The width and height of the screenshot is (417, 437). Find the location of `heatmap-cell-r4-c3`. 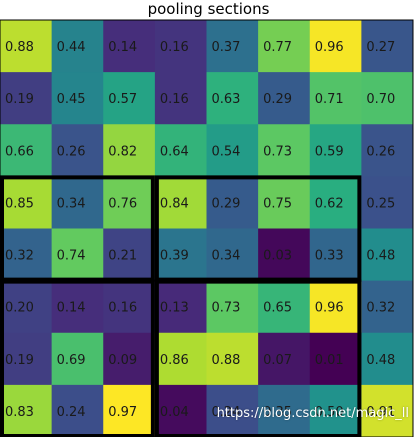

heatmap-cell-r4-c3 is located at coordinates (180, 255).